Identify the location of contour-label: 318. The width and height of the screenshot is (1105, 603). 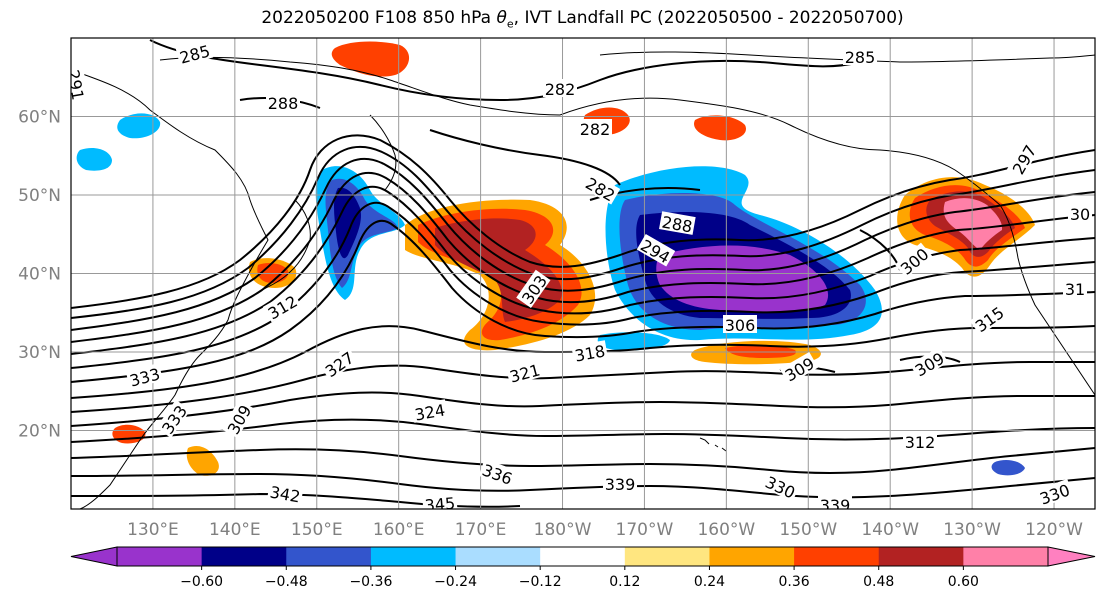
(589, 353).